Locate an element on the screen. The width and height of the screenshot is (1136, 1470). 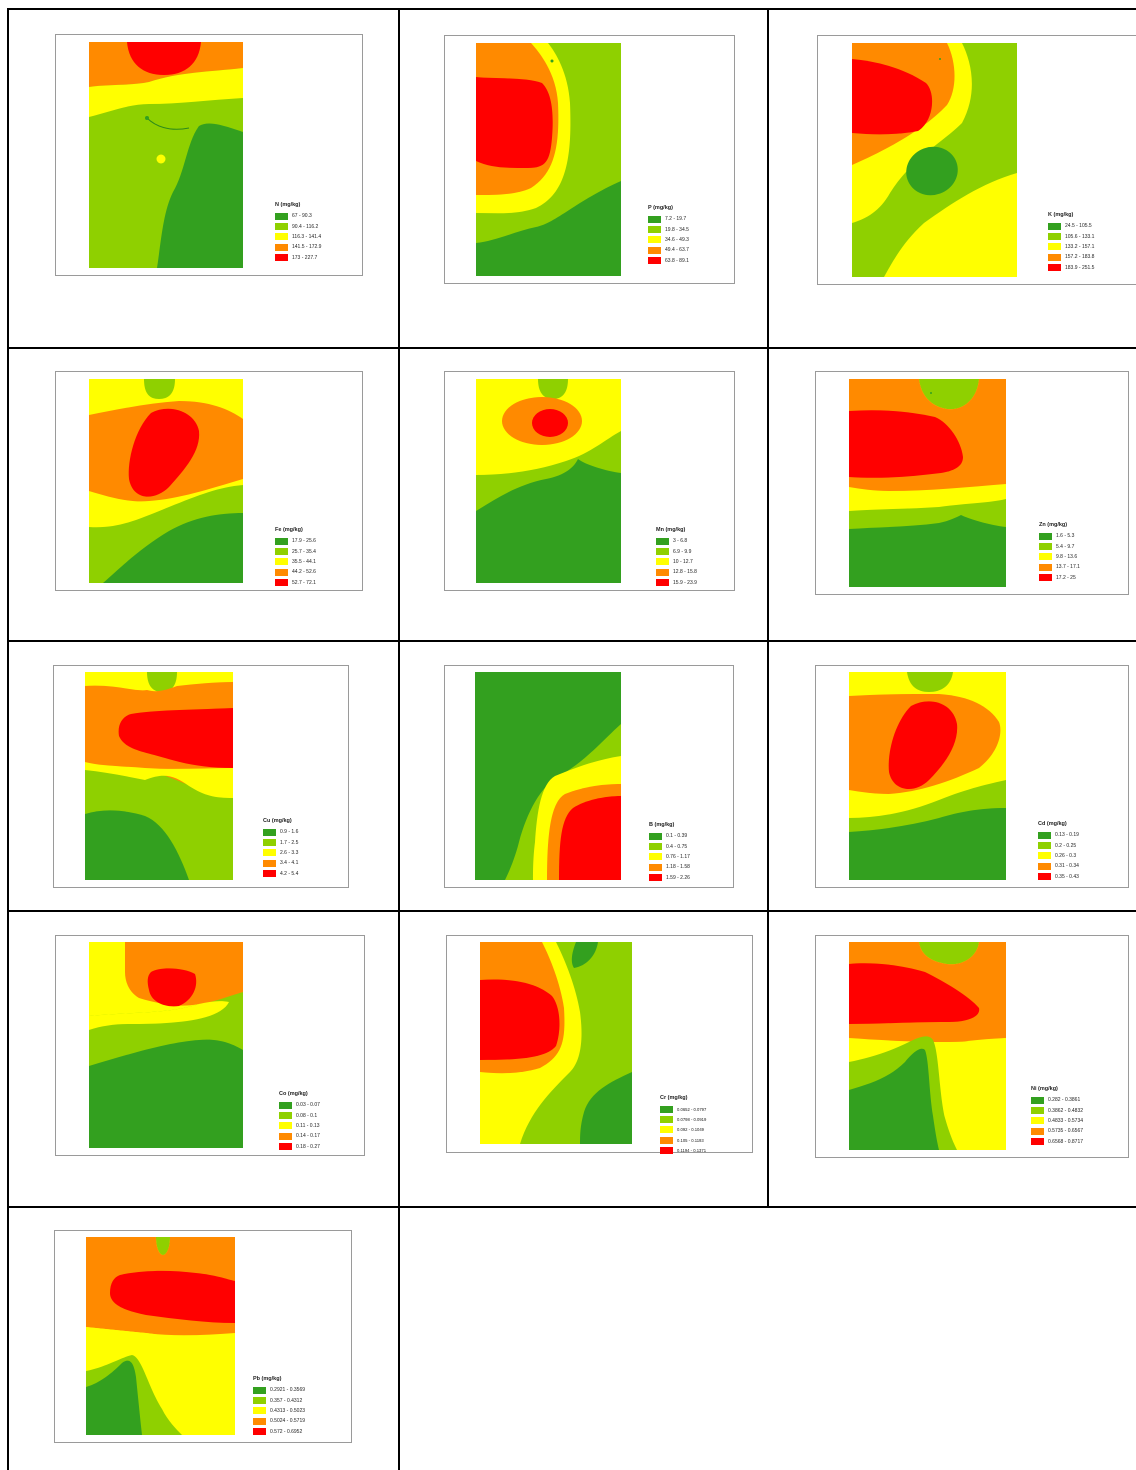
map-mn is located at coordinates (548, 481).